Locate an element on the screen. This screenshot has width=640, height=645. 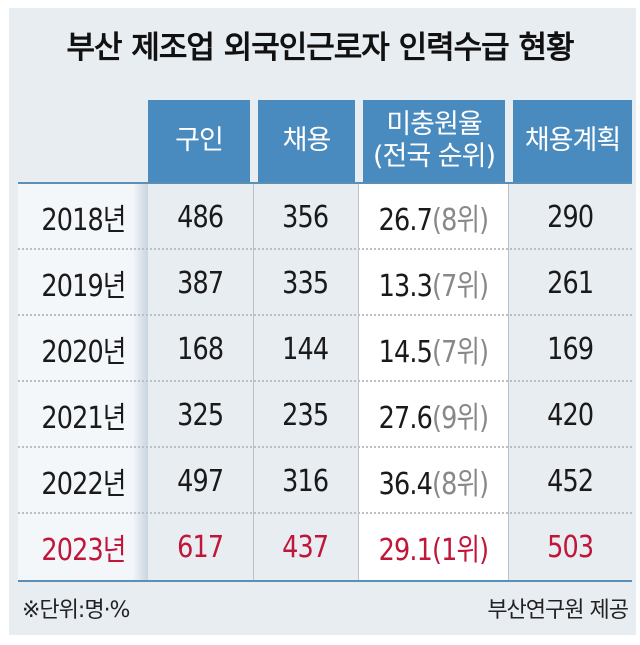
cell-text: 29.1(1위) is located at coordinates (433, 547).